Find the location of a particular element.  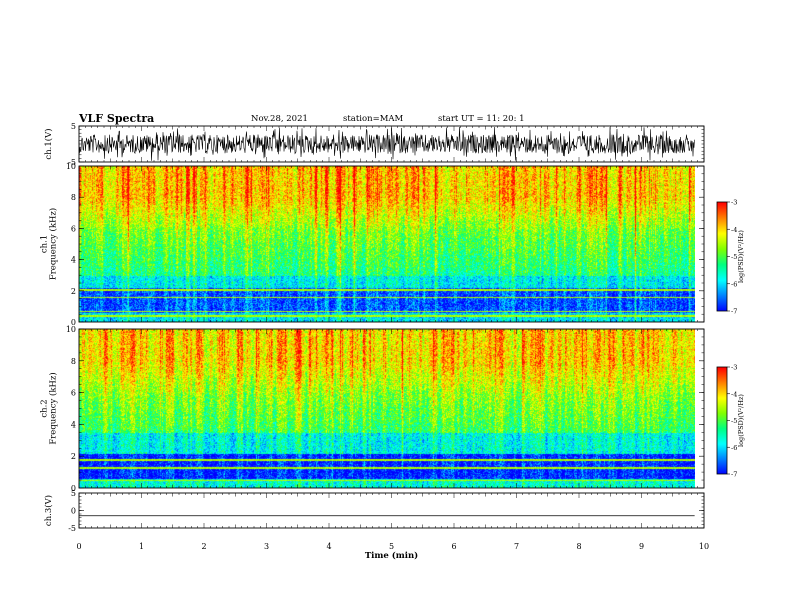

chart-title: VLF Spectra is located at coordinates (117, 118).